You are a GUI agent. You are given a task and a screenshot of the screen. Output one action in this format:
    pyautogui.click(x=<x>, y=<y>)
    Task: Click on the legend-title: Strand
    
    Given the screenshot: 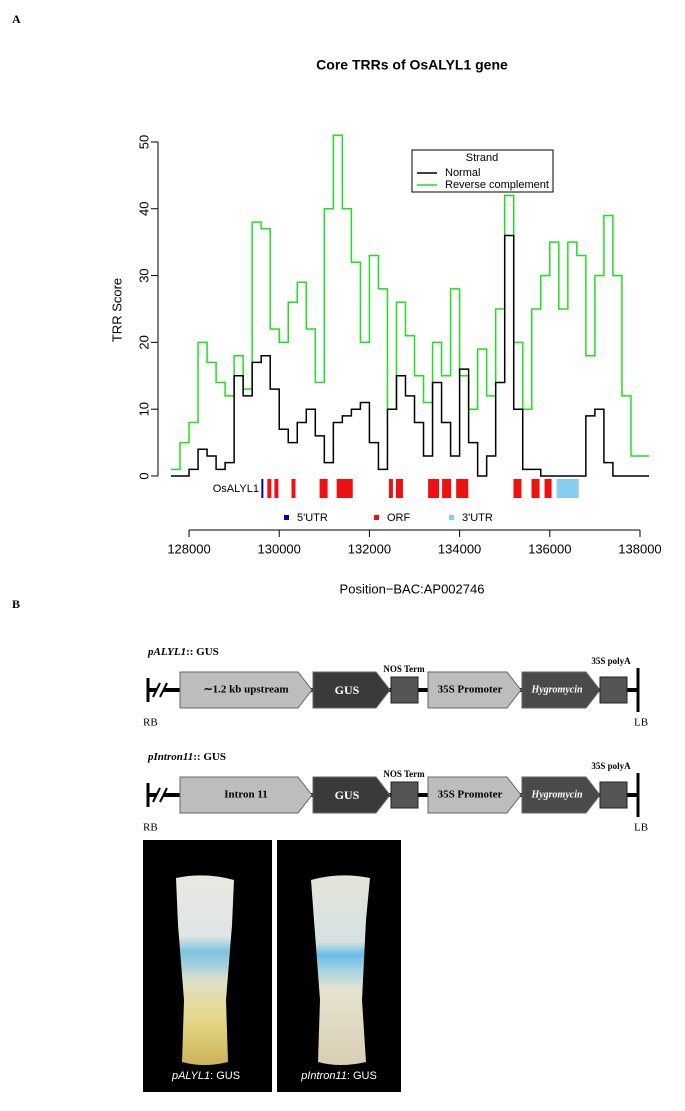 What is the action you would take?
    pyautogui.click(x=482, y=158)
    